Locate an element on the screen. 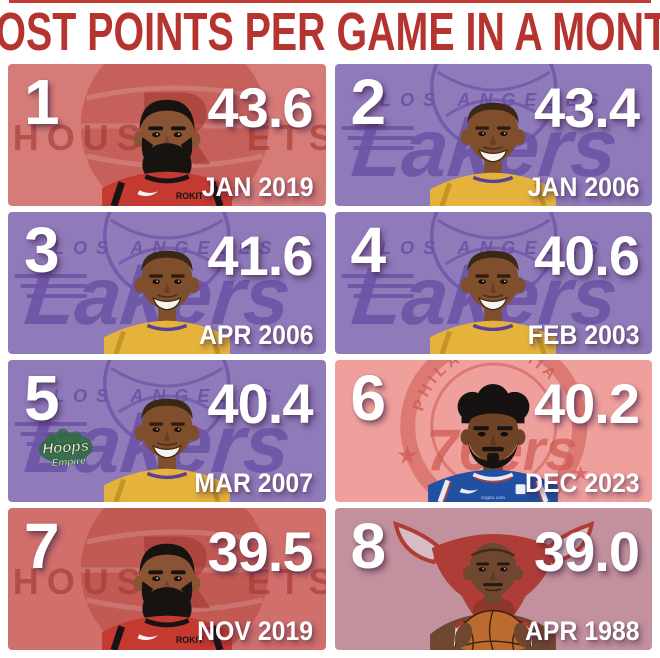  rank-number: 7 is located at coordinates (42, 546).